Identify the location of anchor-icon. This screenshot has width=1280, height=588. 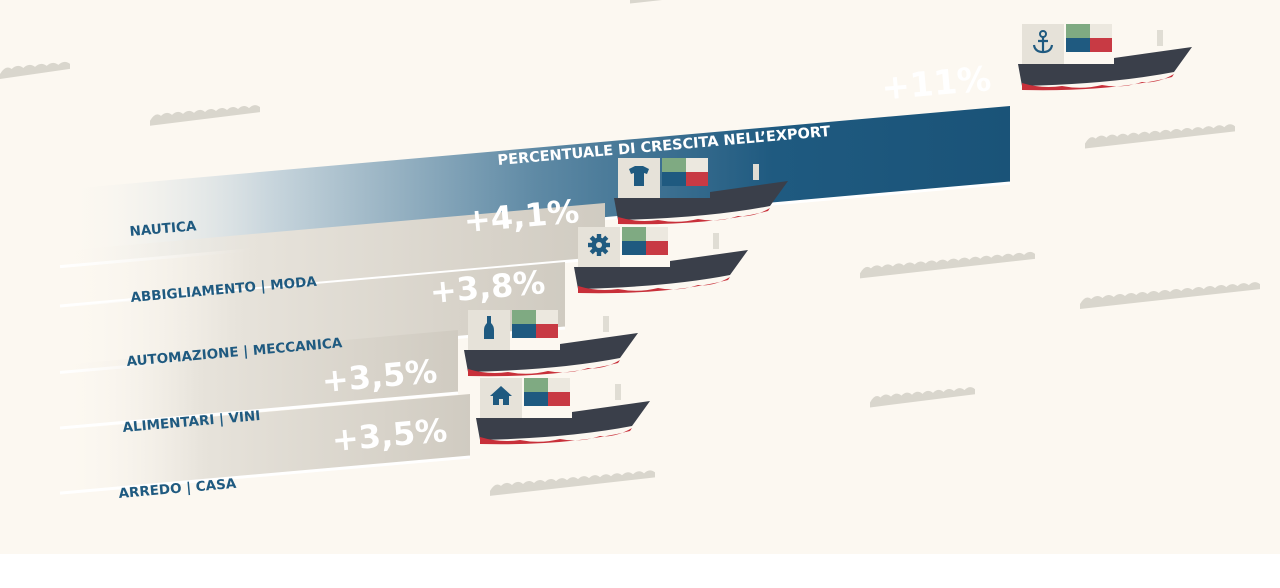
(1043, 42).